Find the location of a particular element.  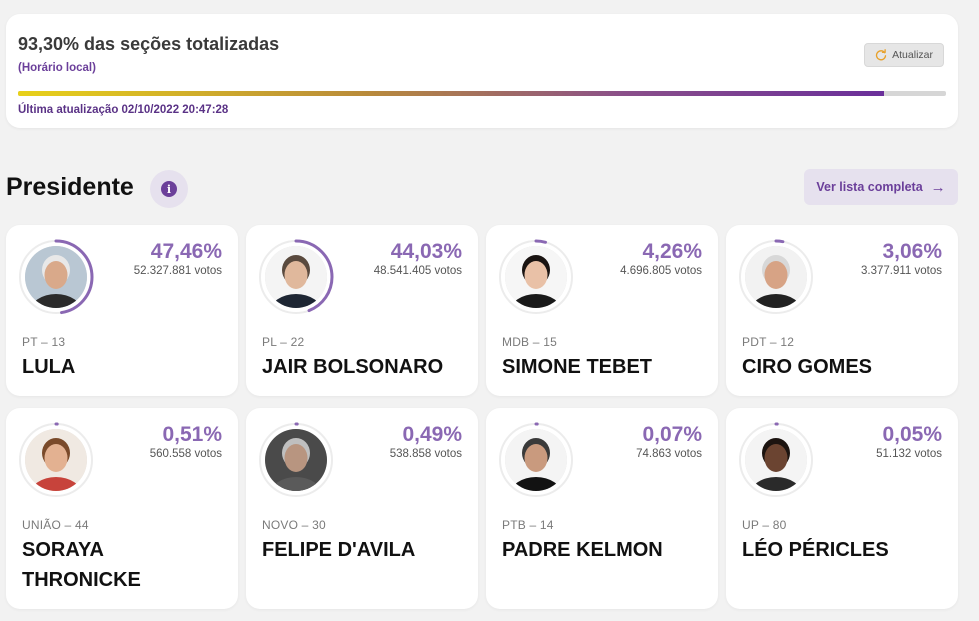

candidate-party: NOVO – 30 is located at coordinates (294, 525).